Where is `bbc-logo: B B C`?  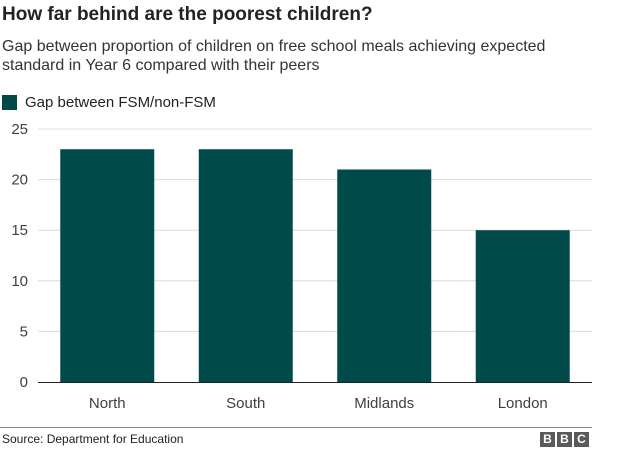
bbc-logo: B B C is located at coordinates (565, 439).